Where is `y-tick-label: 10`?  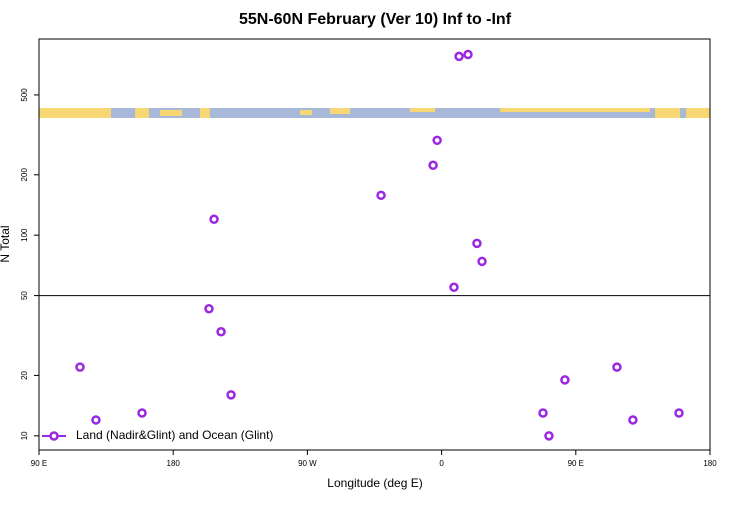
y-tick-label: 10 is located at coordinates (24, 435).